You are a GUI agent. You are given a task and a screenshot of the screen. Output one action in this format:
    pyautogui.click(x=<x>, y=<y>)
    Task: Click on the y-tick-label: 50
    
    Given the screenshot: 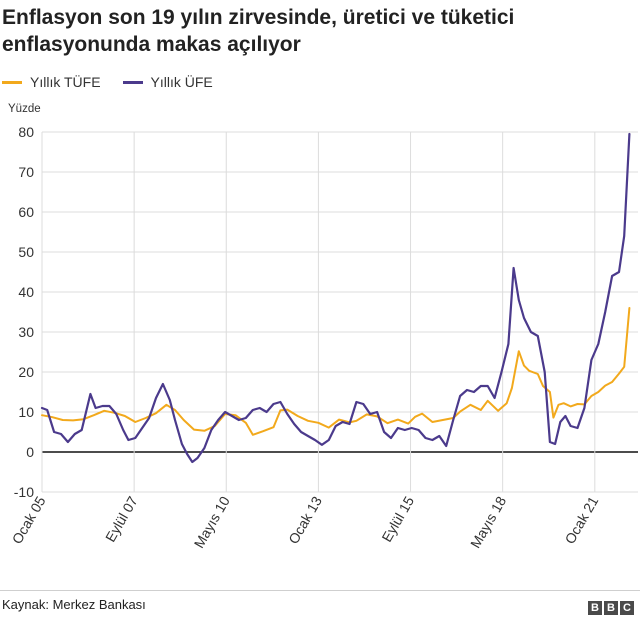 What is the action you would take?
    pyautogui.click(x=26, y=252)
    